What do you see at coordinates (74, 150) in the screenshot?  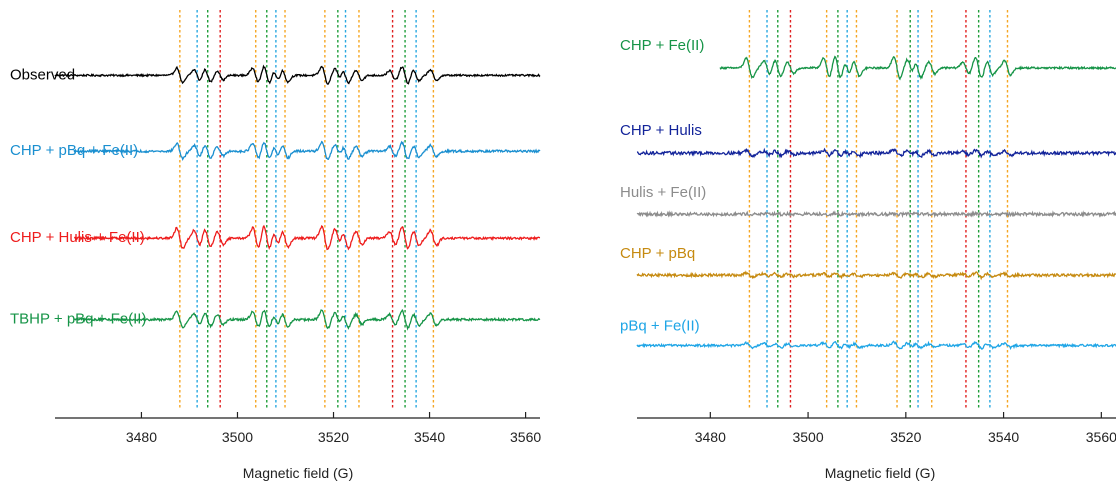 I see `series-label: CHP + pBq + Fe(II)` at bounding box center [74, 150].